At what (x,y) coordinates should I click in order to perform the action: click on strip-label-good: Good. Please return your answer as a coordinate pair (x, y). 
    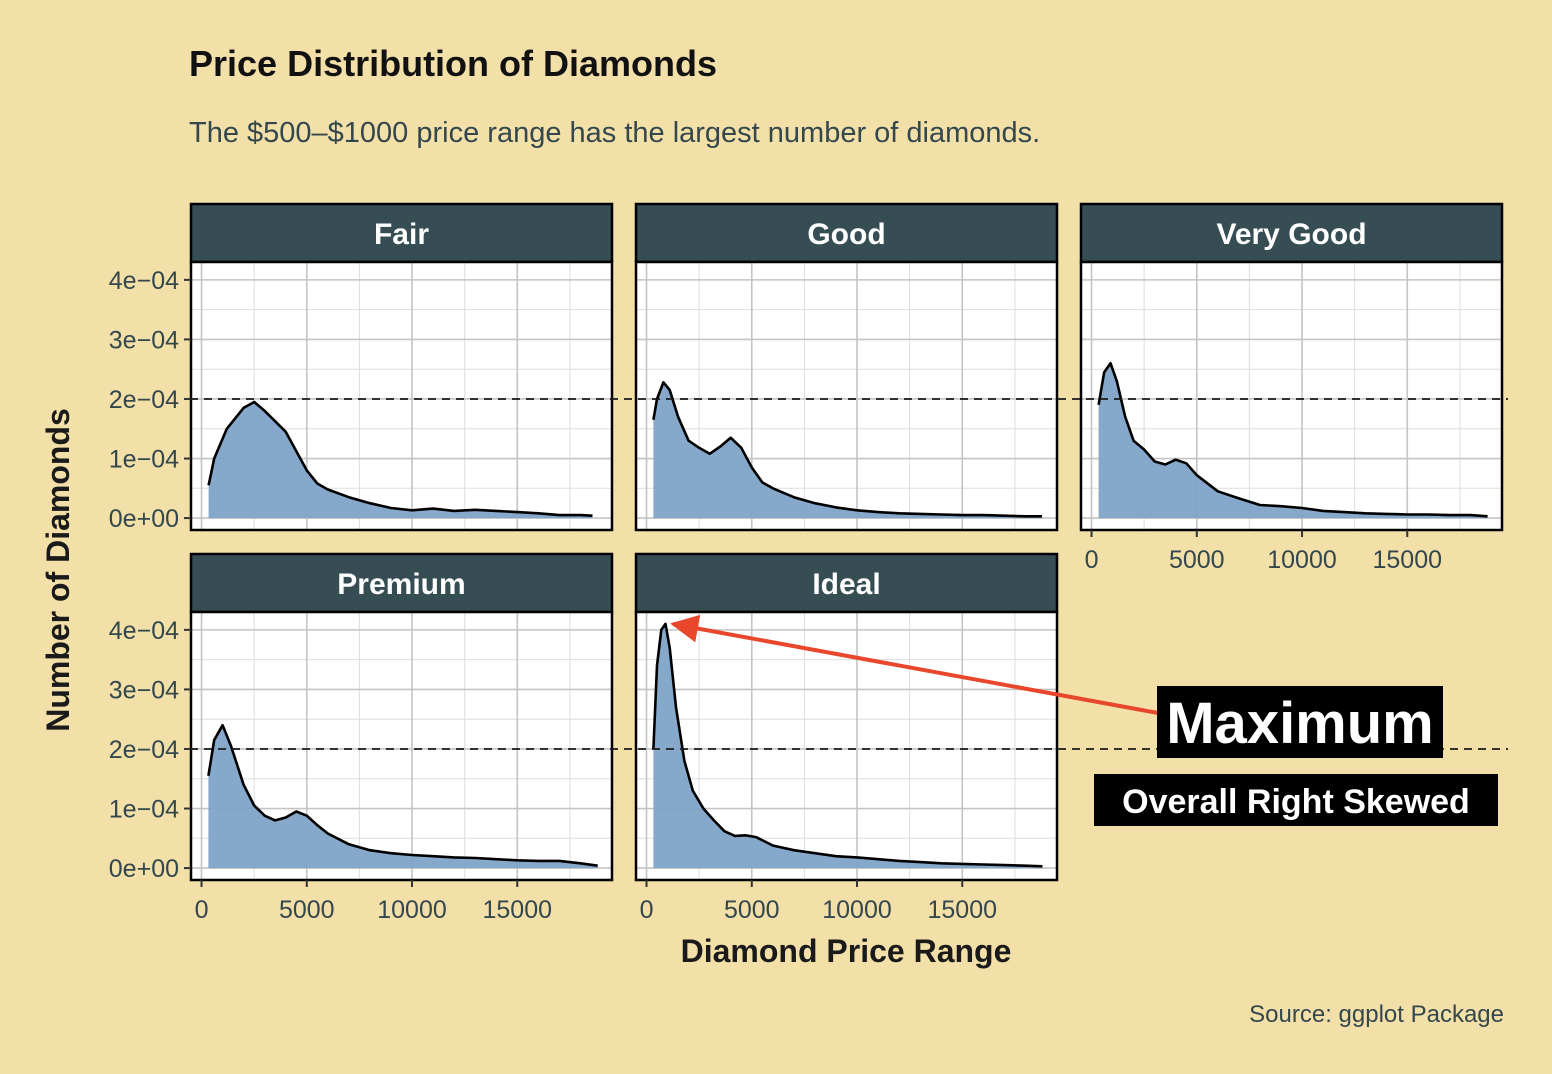
    Looking at the image, I should click on (846, 234).